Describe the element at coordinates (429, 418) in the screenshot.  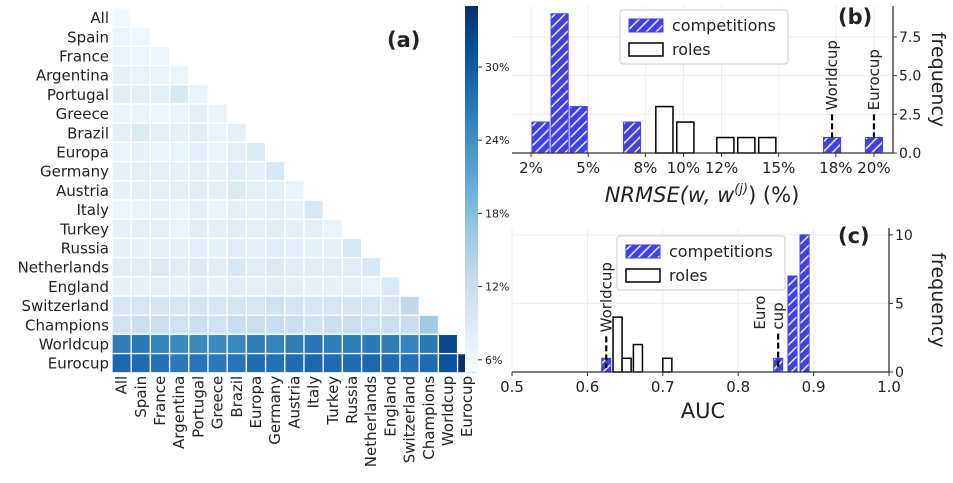
I see `heatmap-col-label: Champions` at that location.